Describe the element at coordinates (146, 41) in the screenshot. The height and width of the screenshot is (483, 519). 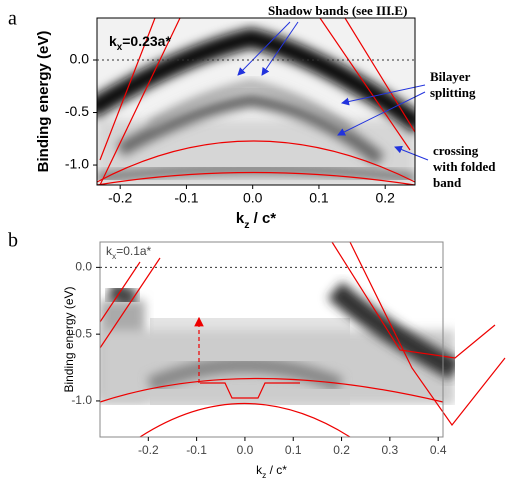
I see `label-part: =0.23a*` at that location.